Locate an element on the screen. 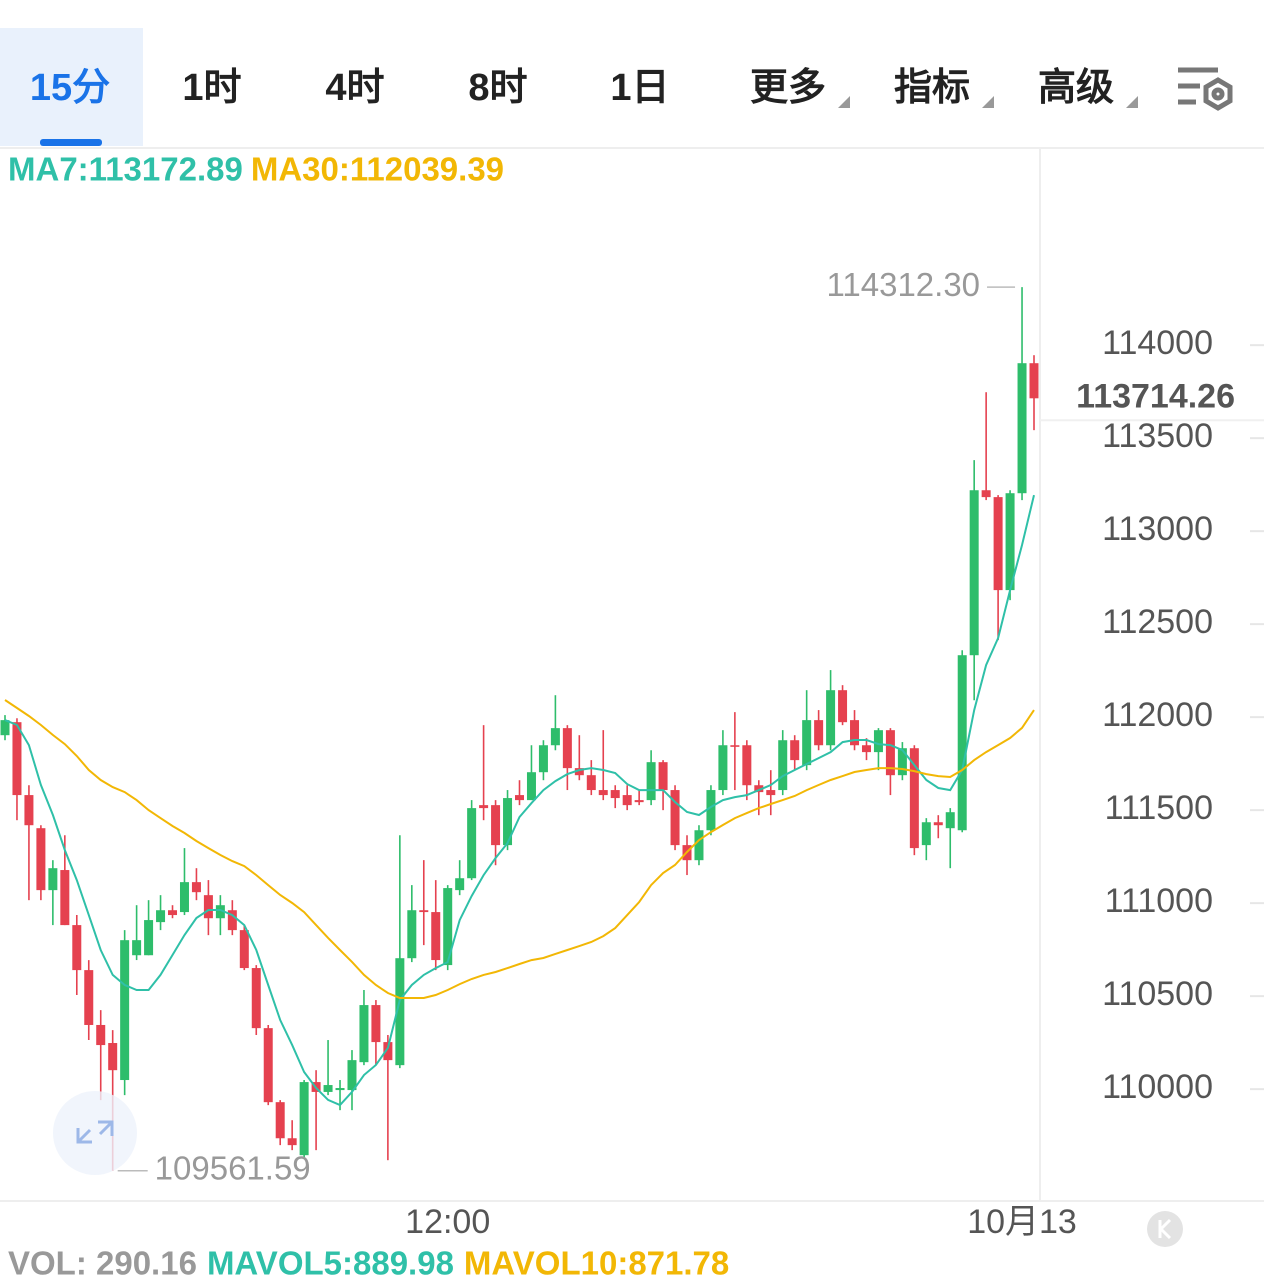  tab: 1时 is located at coordinates (211, 88).